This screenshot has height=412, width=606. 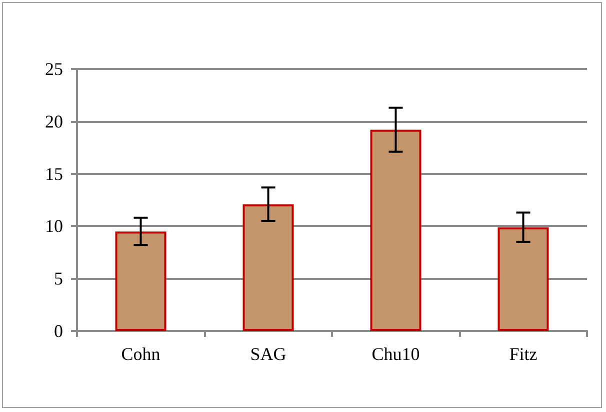 What do you see at coordinates (54, 69) in the screenshot?
I see `y-tick-label: 25` at bounding box center [54, 69].